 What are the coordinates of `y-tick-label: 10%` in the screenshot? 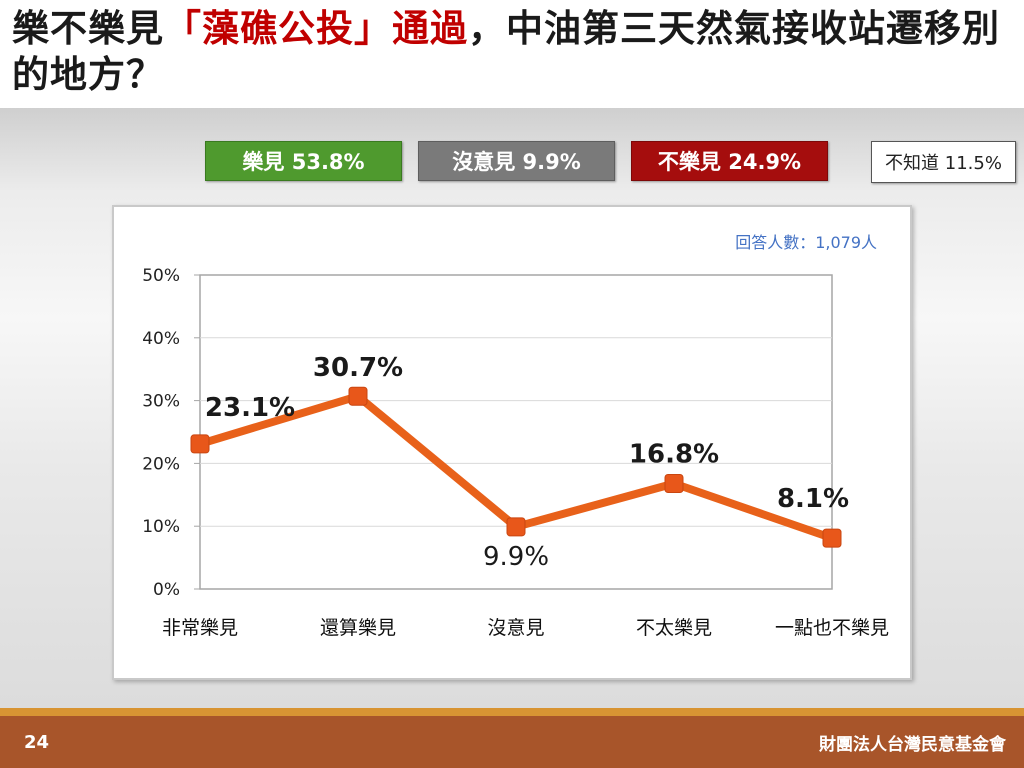 It's located at (161, 527).